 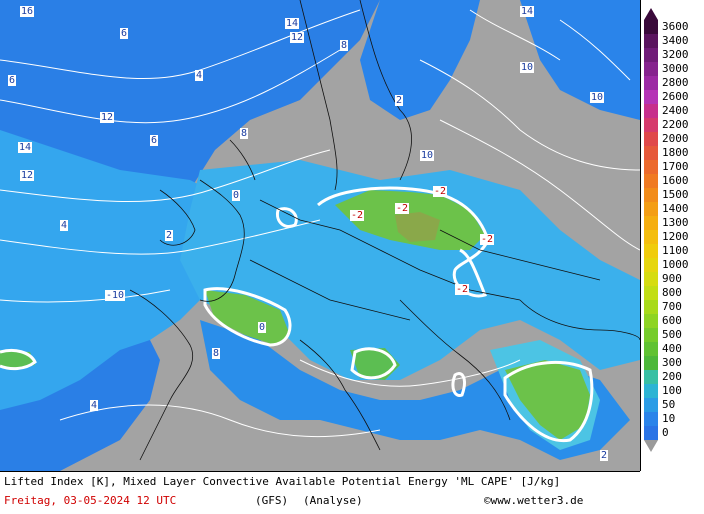 What do you see at coordinates (675, 26) in the screenshot?
I see `legend-label: 3600` at bounding box center [675, 26].